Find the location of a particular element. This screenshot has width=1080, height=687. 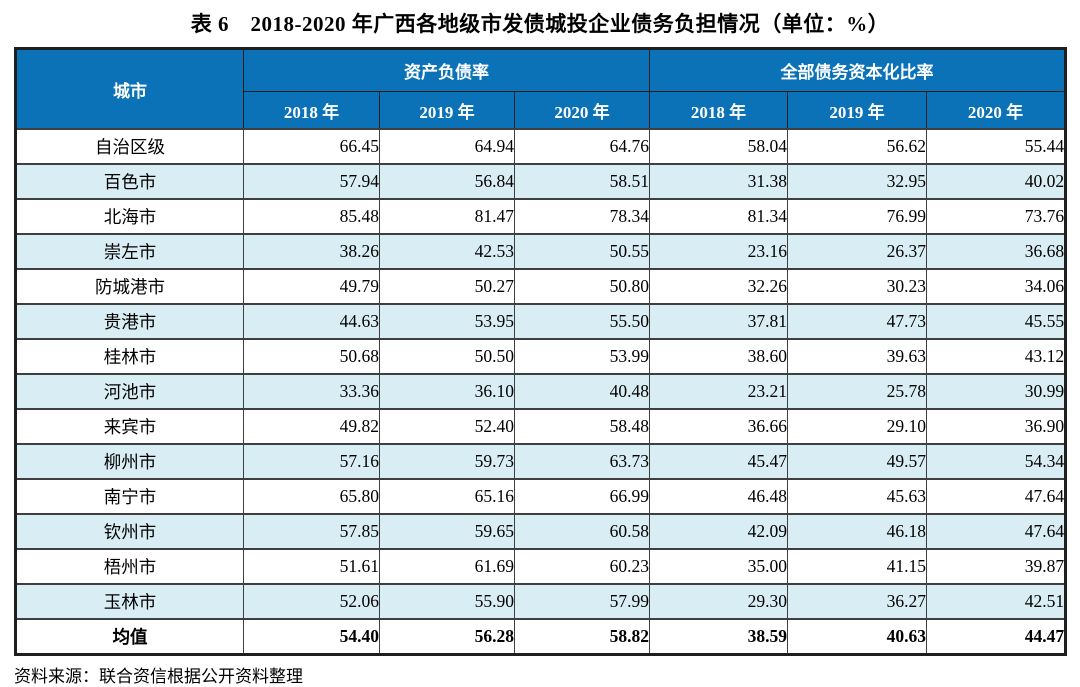

value-cell: 55.44 is located at coordinates (996, 146).